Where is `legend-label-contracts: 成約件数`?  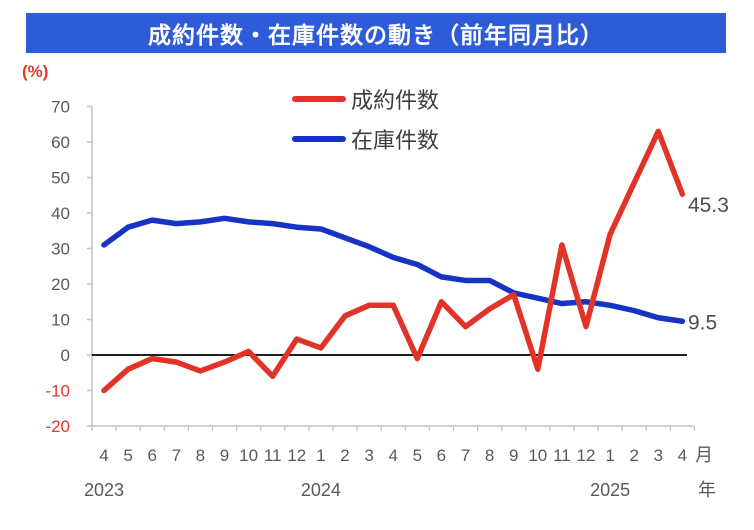 legend-label-contracts: 成約件数 is located at coordinates (395, 100).